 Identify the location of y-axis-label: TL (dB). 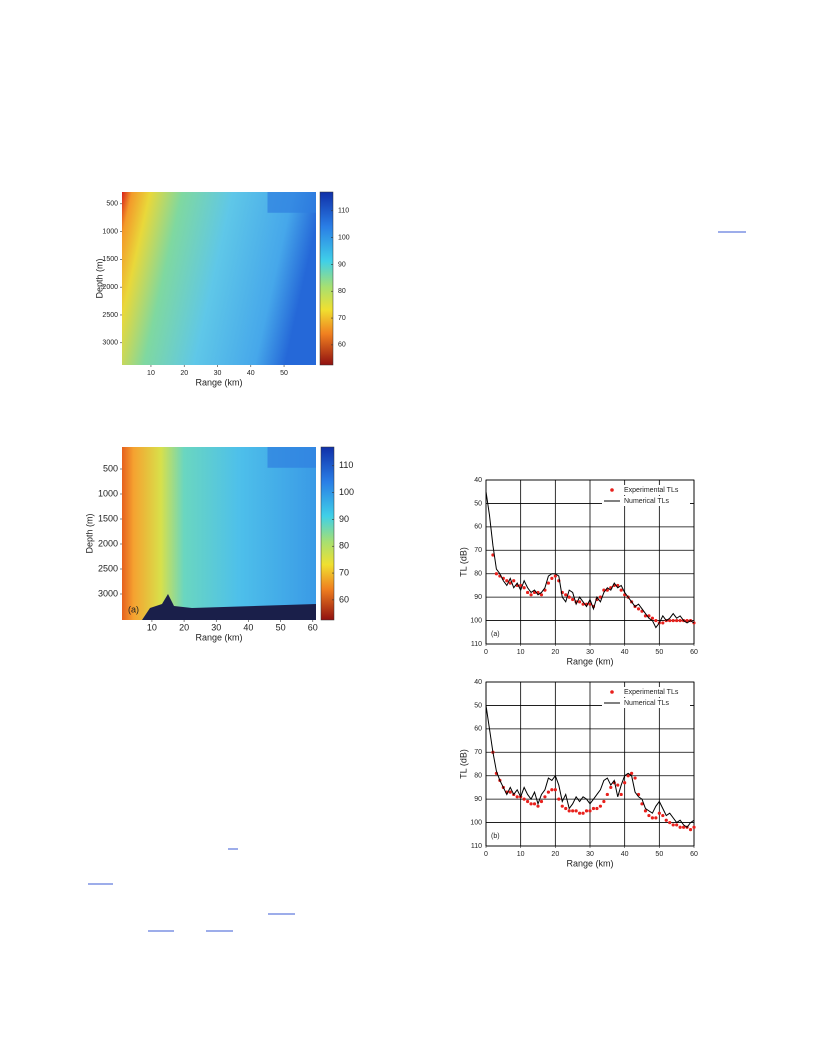
(463, 562).